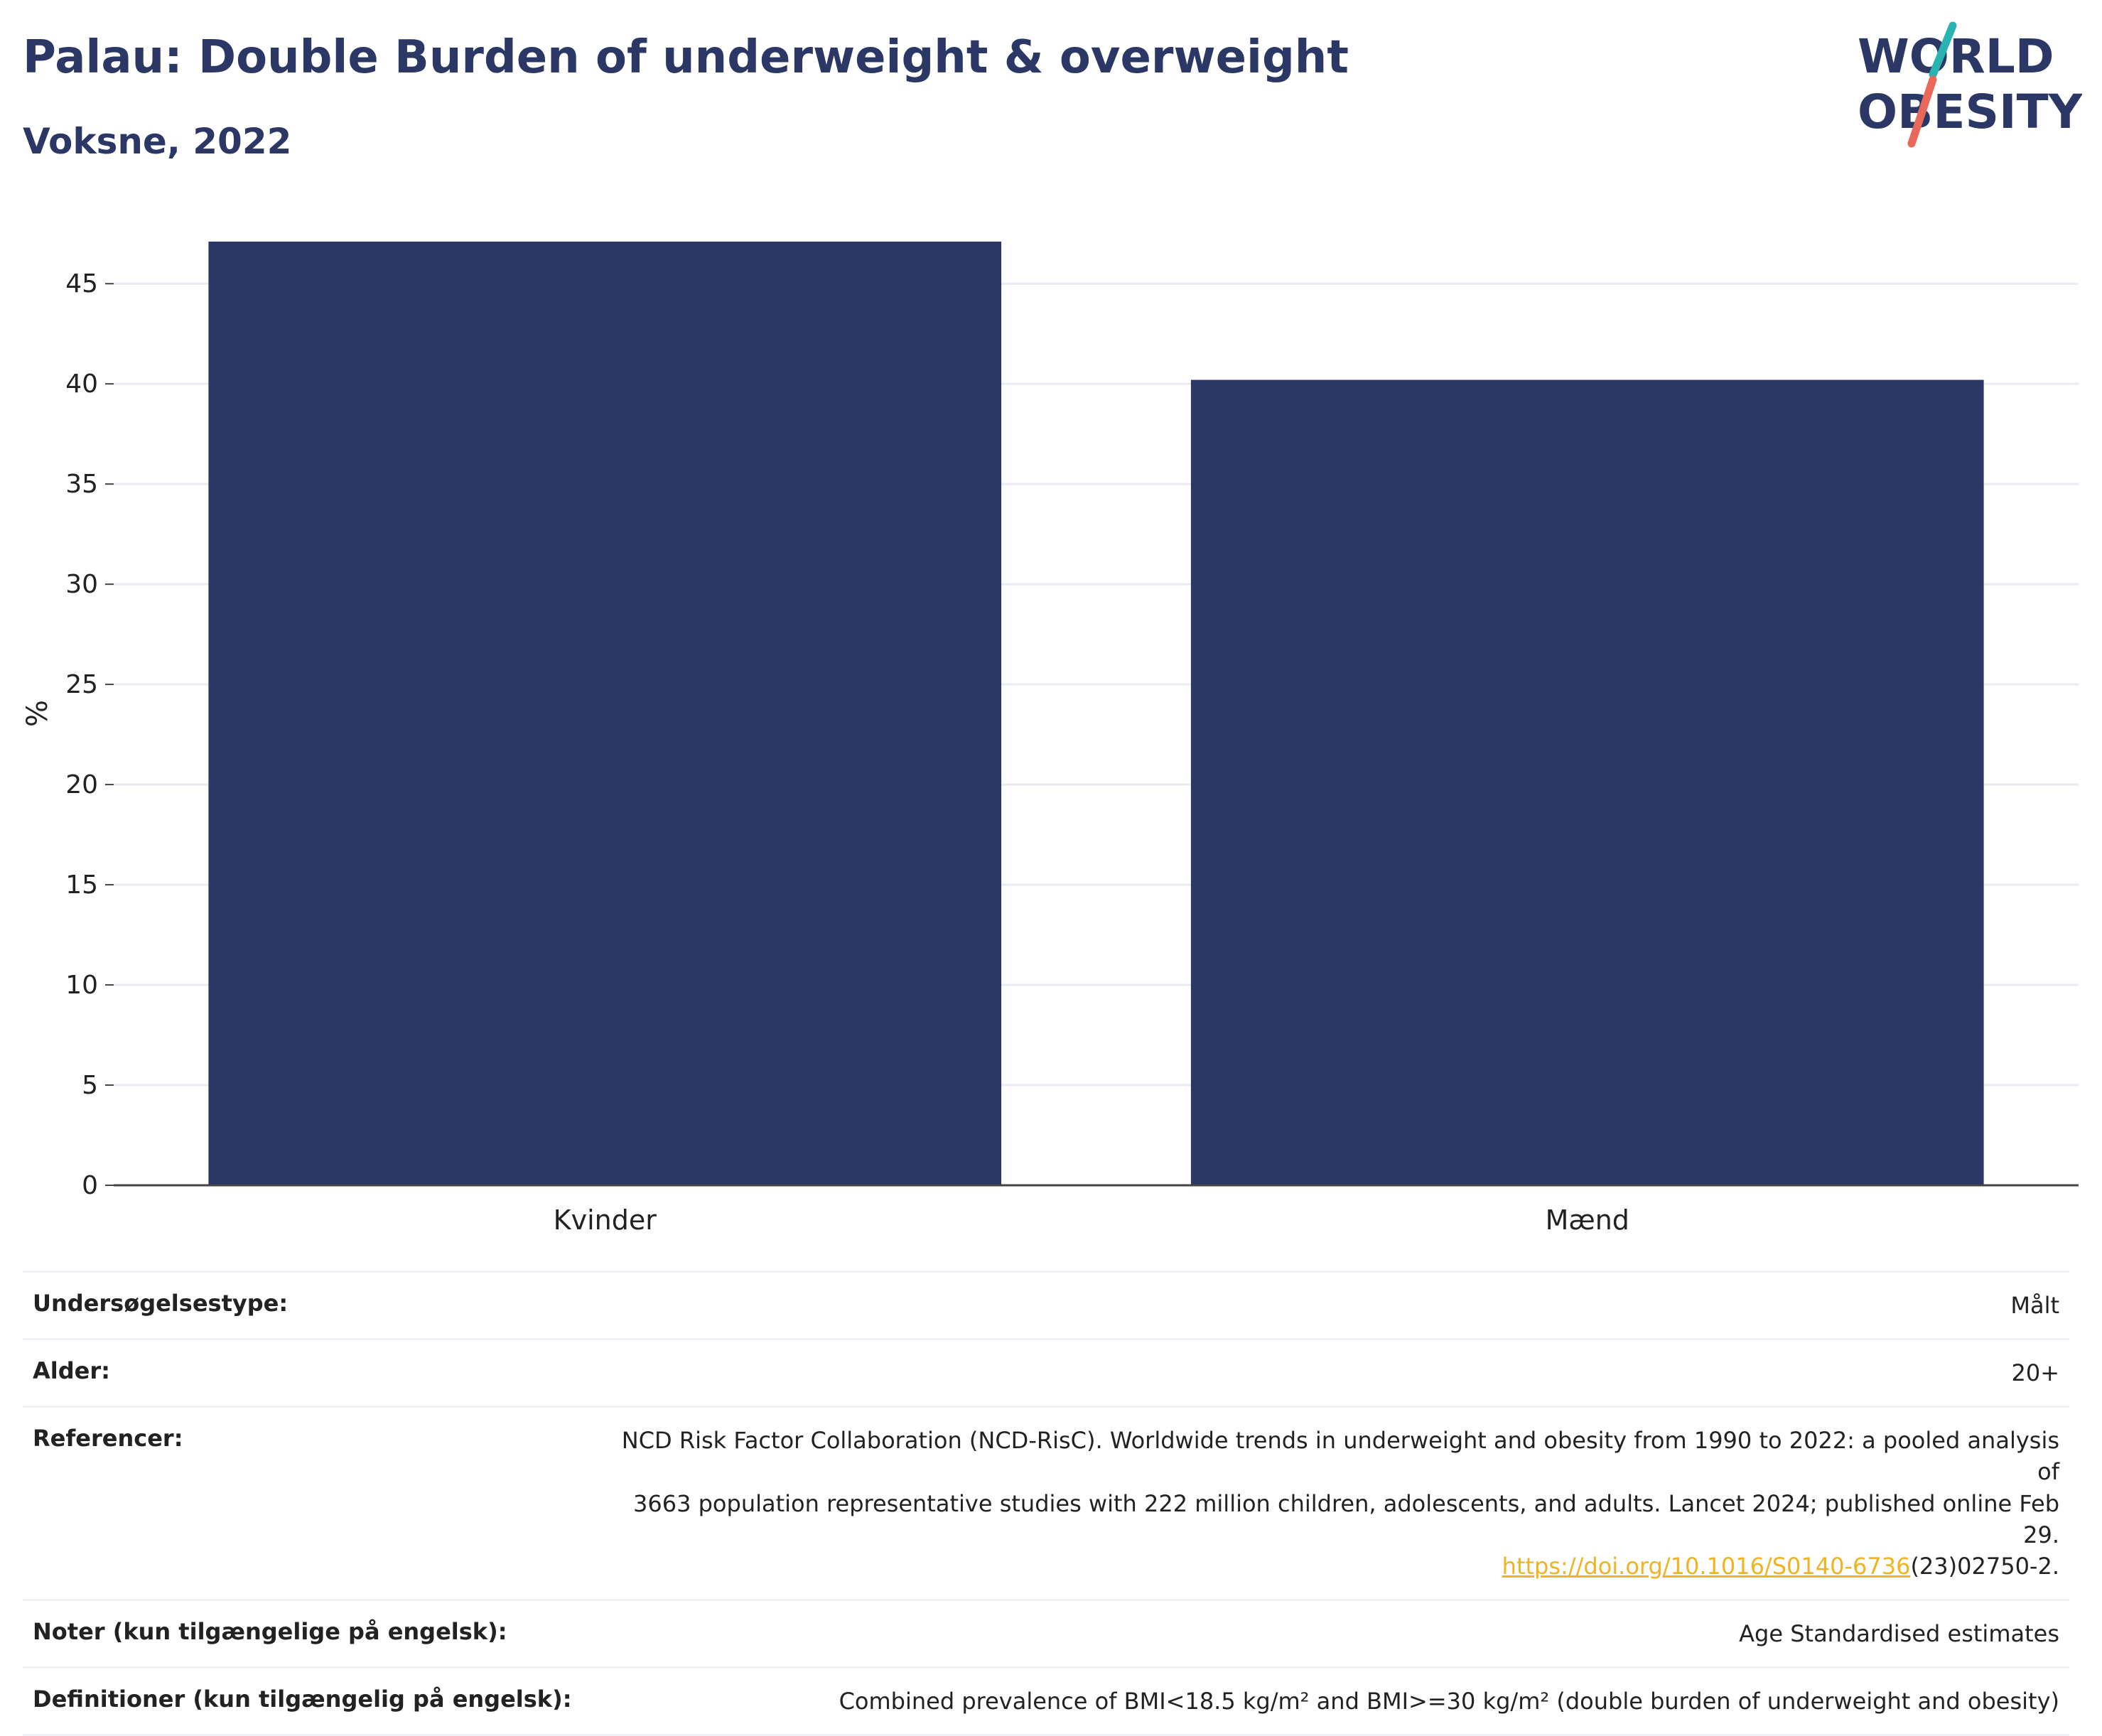  What do you see at coordinates (157, 141) in the screenshot?
I see `chart-subtitle: Voksne, 2022` at bounding box center [157, 141].